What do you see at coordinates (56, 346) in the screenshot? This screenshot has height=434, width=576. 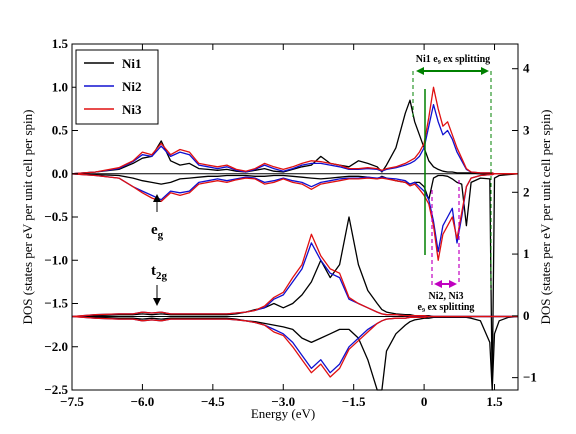 I see `y-left-tick-label: −2.0` at bounding box center [56, 346].